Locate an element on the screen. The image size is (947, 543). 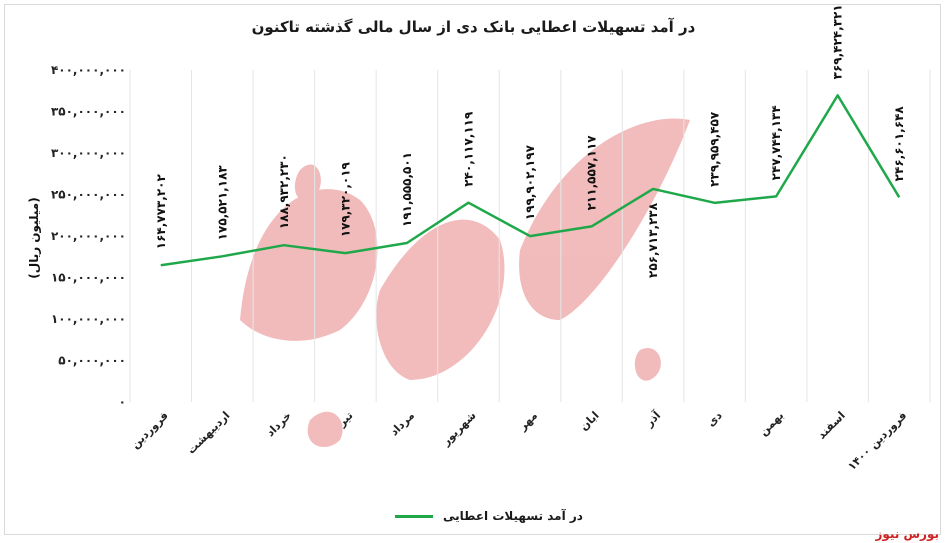
data-label: ۳۶۹,۴۲۴,۳۲۱ is located at coordinates (838, 41).